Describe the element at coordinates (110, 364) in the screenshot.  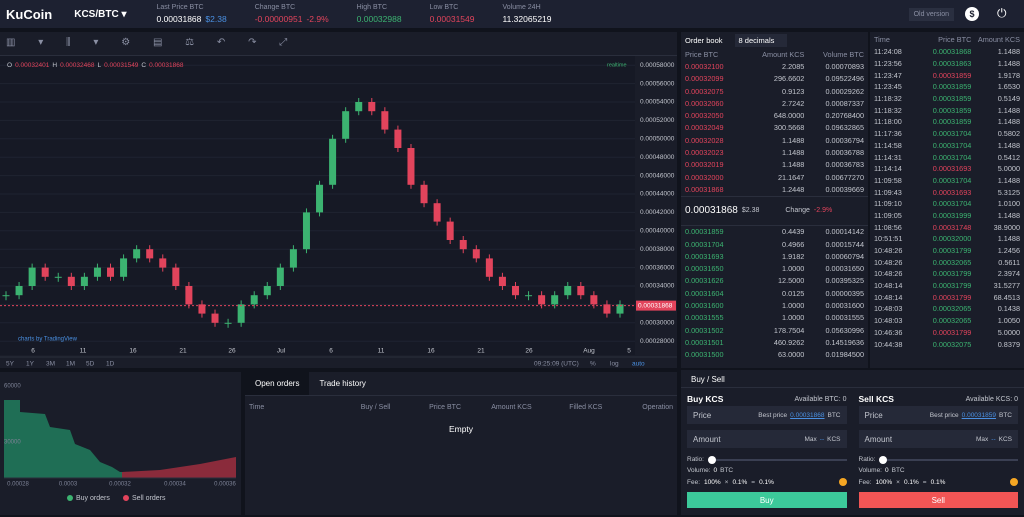
I see `range-button: 1D` at that location.